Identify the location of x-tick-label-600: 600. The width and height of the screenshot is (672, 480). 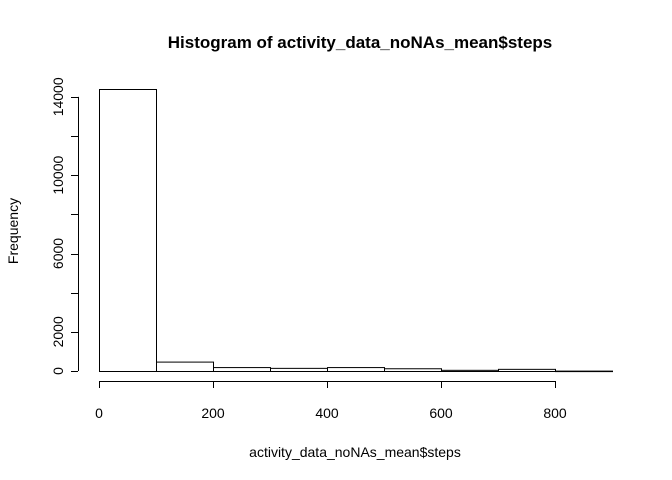
(441, 413).